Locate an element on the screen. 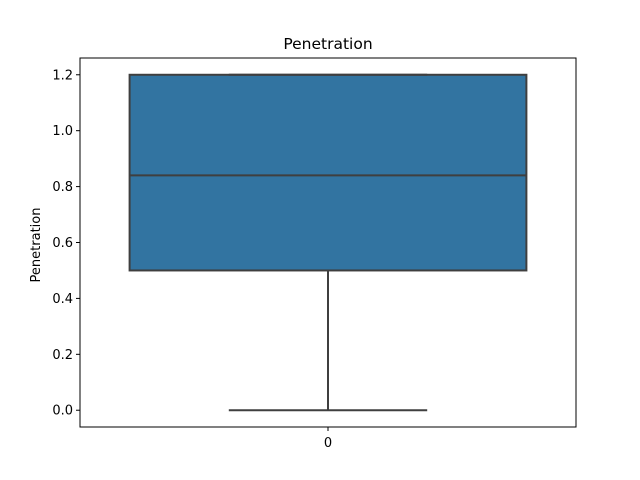  y-tick-label: 0.0 is located at coordinates (62, 411).